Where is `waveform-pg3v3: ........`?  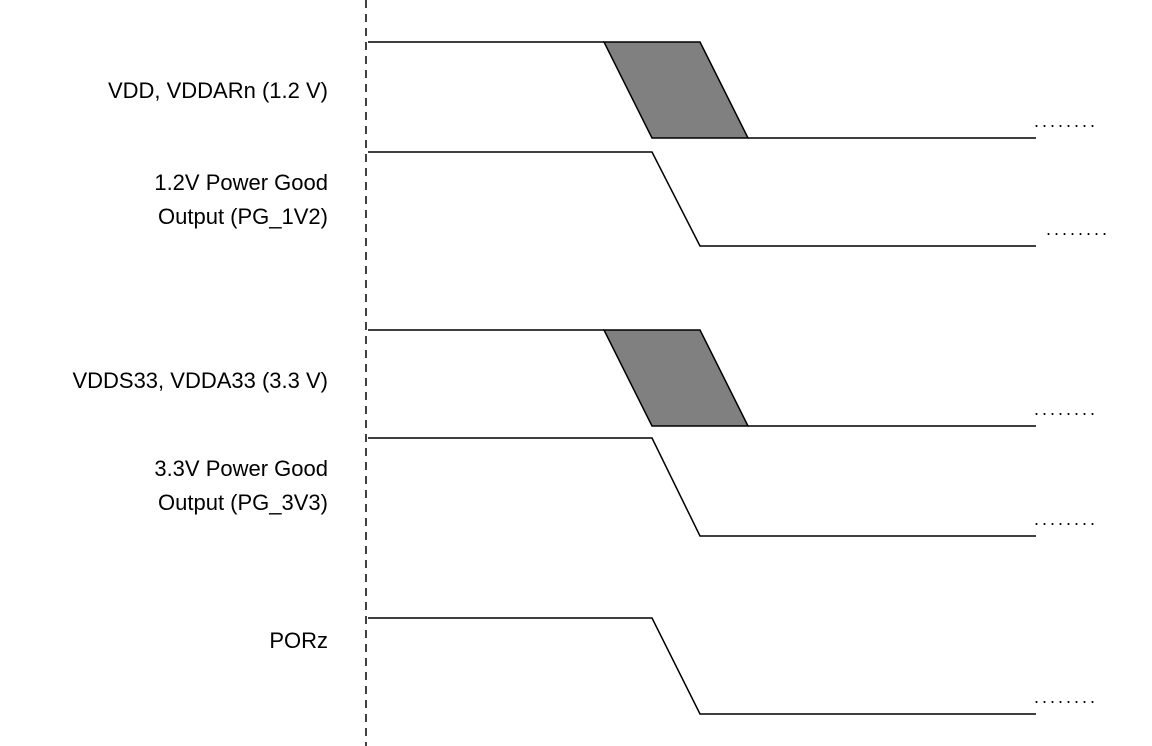
waveform-pg3v3: ........ is located at coordinates (733, 487).